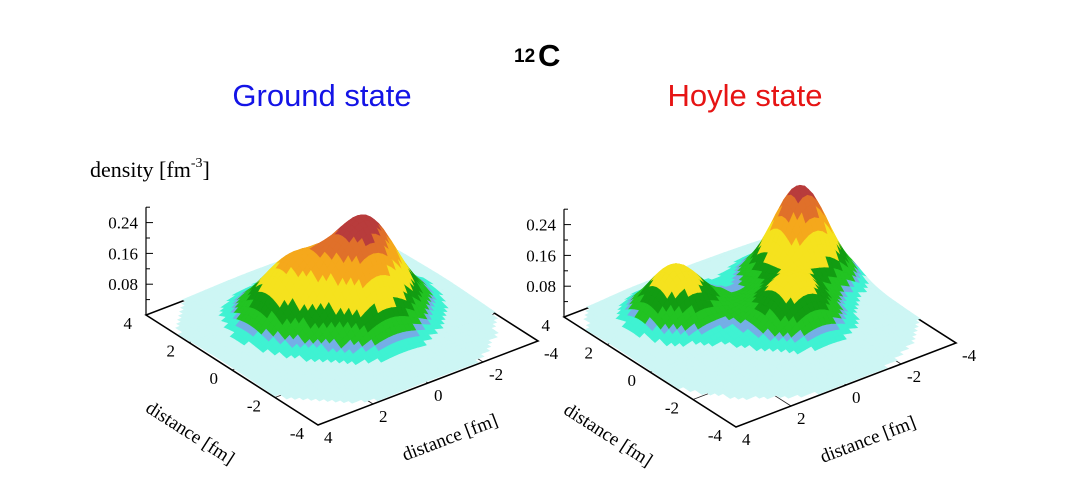 The image size is (1080, 500). Describe the element at coordinates (524, 56) in the screenshot. I see `nucleus-mass-number: 12` at that location.